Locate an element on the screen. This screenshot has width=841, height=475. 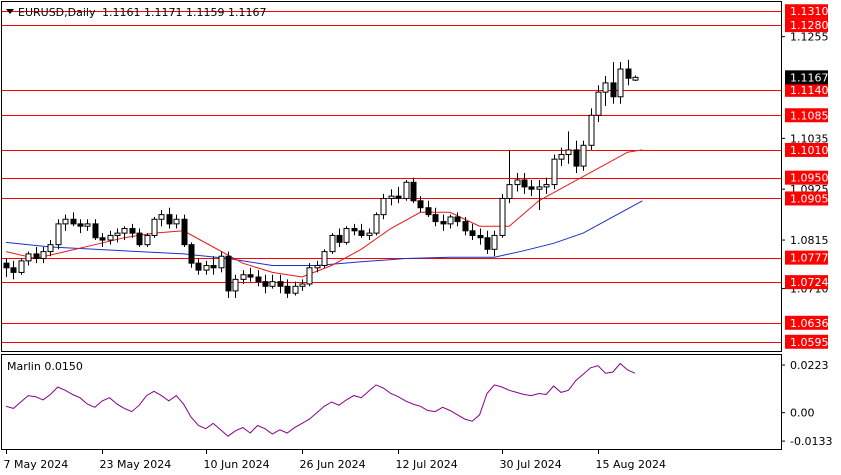
indicator-title: Marlin 0.0150 is located at coordinates (45, 366).